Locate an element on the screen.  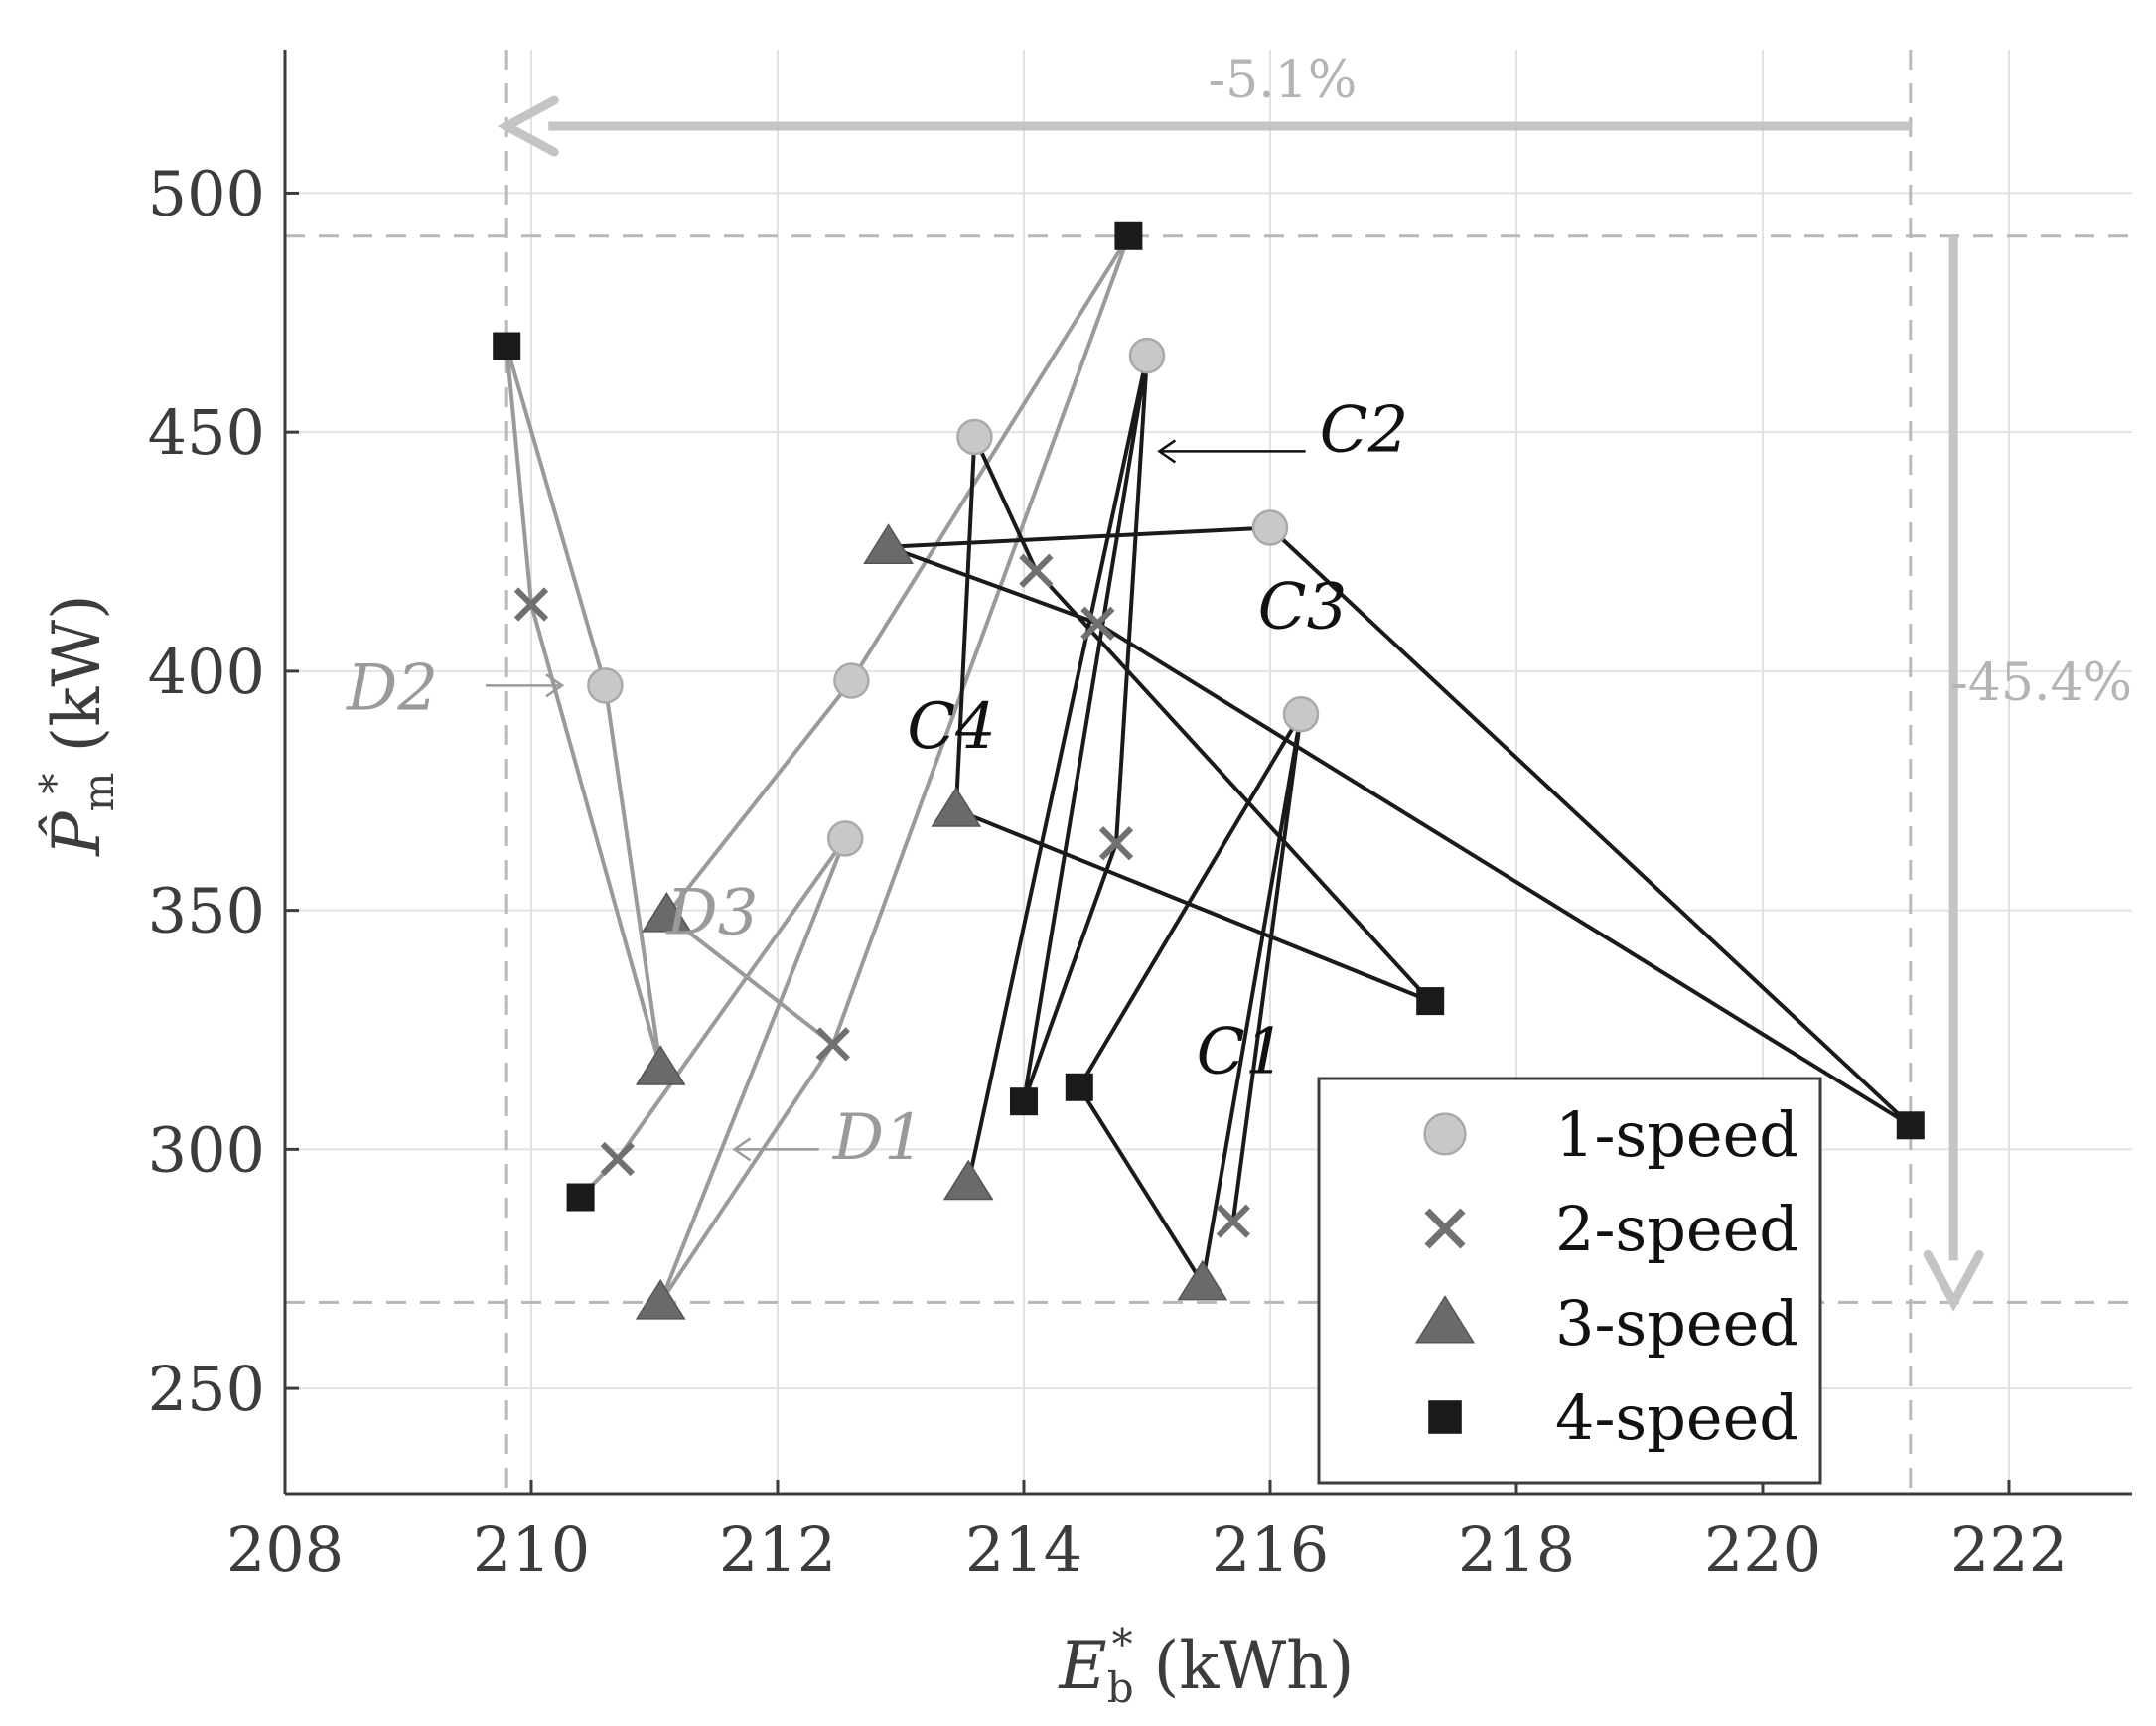
curve-c1 is located at coordinates (1190, 999).